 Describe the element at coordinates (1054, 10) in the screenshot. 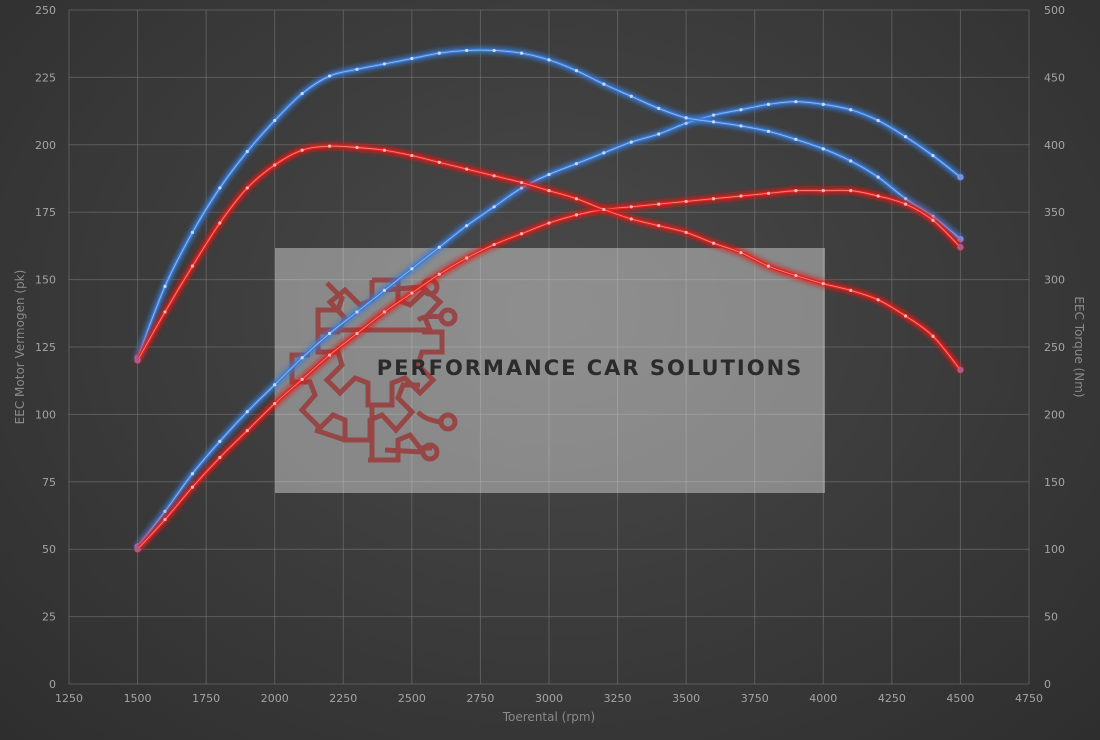

I see `y-right-tick-label: 500` at that location.